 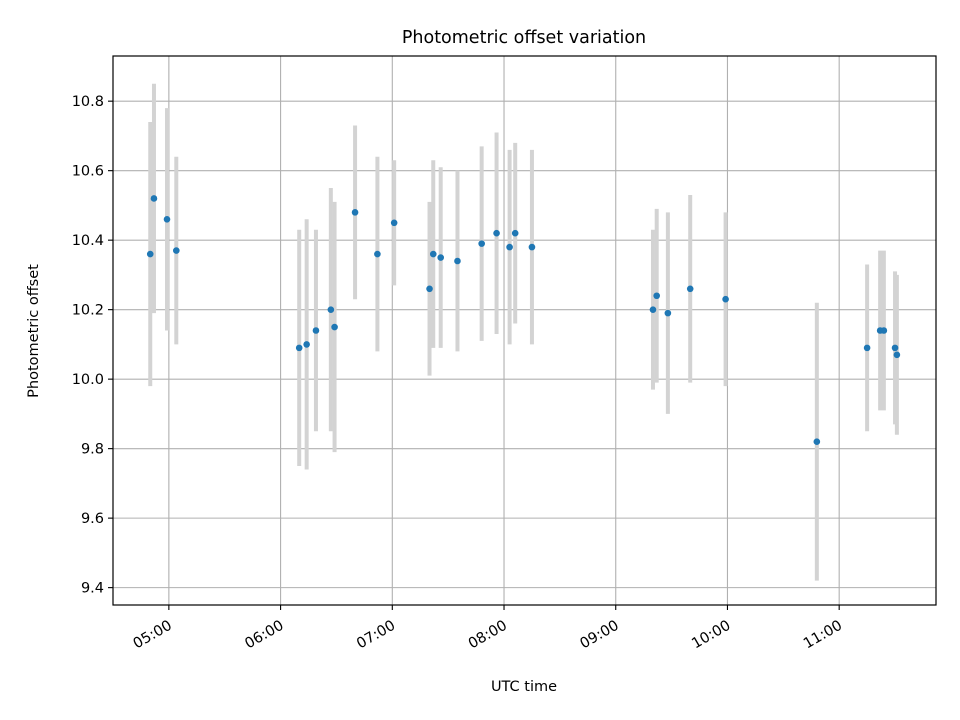 I want to click on y-tick-label: 10.6, so click(x=88, y=172).